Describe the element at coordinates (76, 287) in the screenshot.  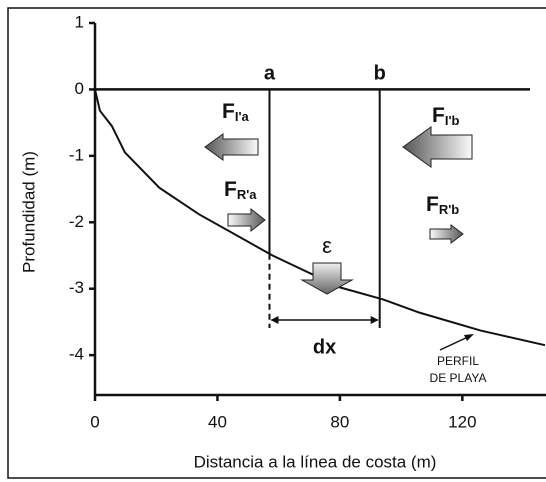
I see `y-tick-label: -3` at that location.